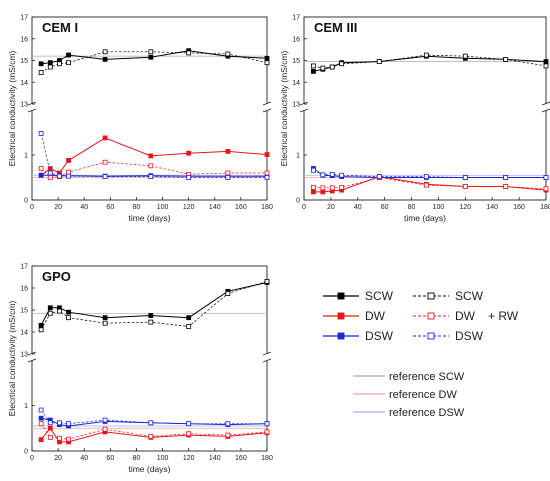  What do you see at coordinates (427, 413) in the screenshot?
I see `legend-reference-label: reference DSW` at bounding box center [427, 413].